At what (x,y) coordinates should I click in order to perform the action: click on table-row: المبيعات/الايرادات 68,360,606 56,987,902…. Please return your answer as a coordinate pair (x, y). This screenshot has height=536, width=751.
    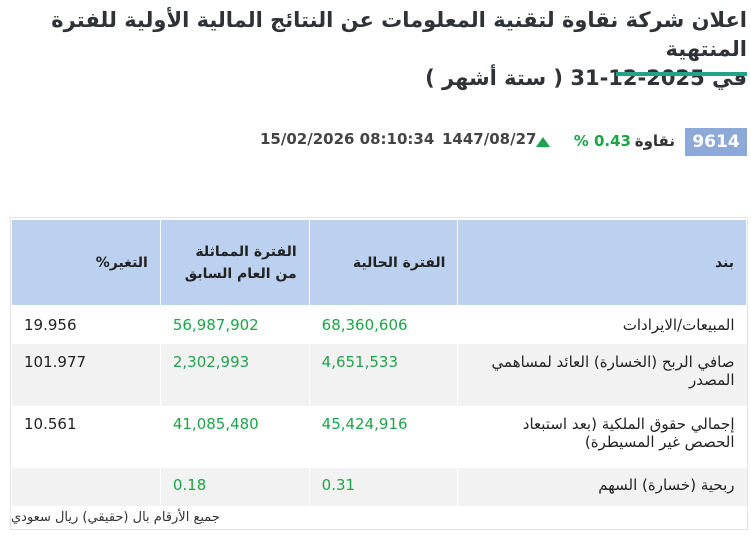
    Looking at the image, I should click on (379, 324).